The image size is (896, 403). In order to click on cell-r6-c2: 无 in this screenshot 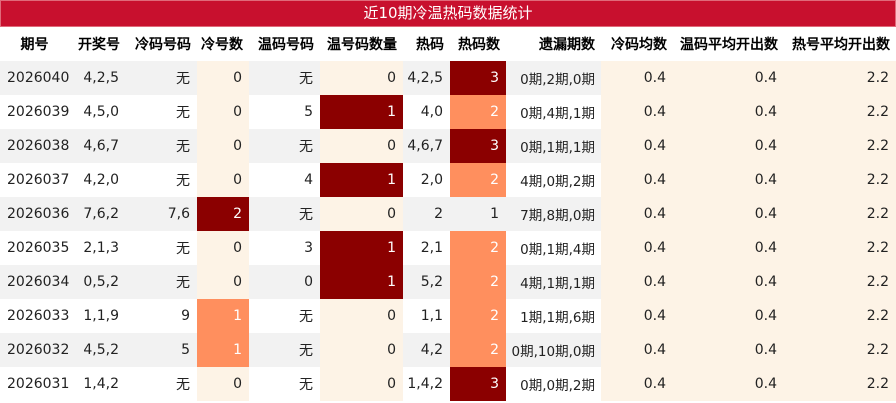, I will do `click(161, 282)`.